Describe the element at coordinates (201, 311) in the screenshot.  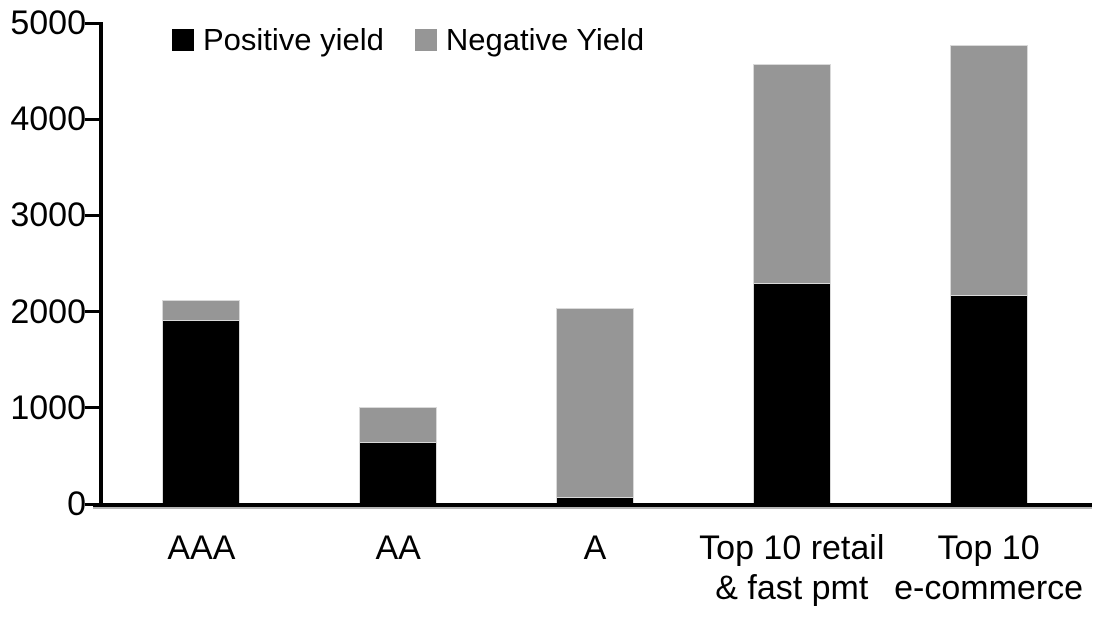
I see `bar-segment-negative-AAA` at that location.